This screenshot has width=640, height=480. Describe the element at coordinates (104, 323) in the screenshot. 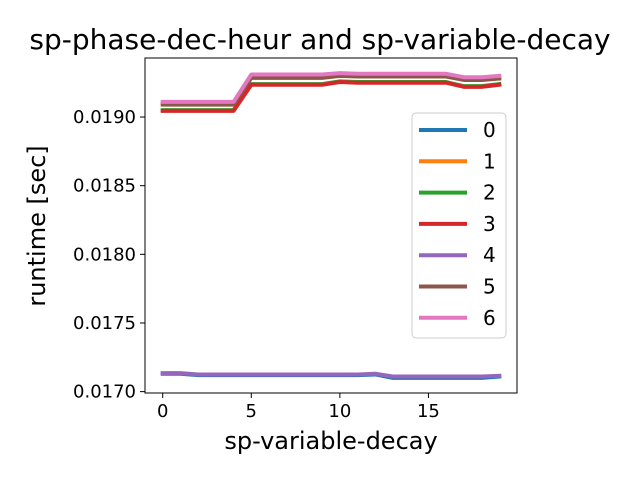

I see `y-tick-label: 0.0175` at that location.